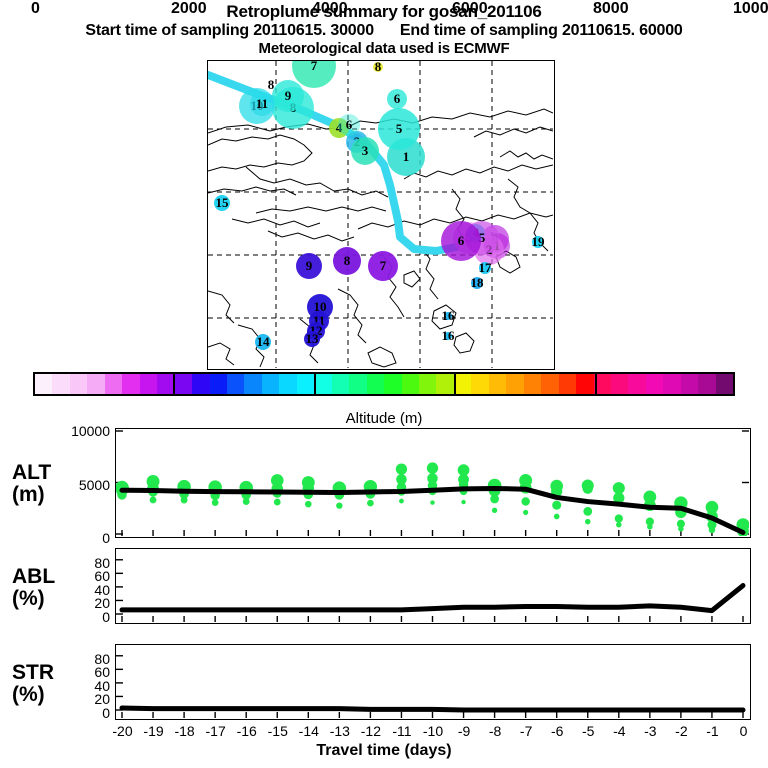  I want to click on str-ytick-20: 20, so click(102, 699).